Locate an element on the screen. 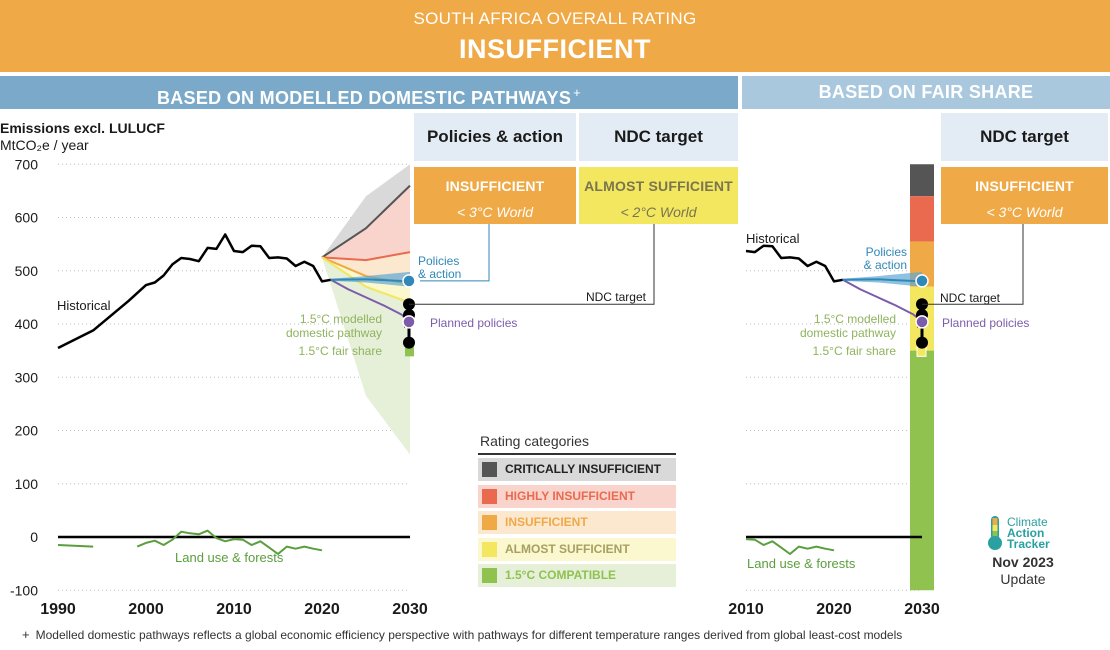 This screenshot has height=650, width=1110. rating-box-policies: INSUFFICIENT < 3°C World is located at coordinates (495, 195).